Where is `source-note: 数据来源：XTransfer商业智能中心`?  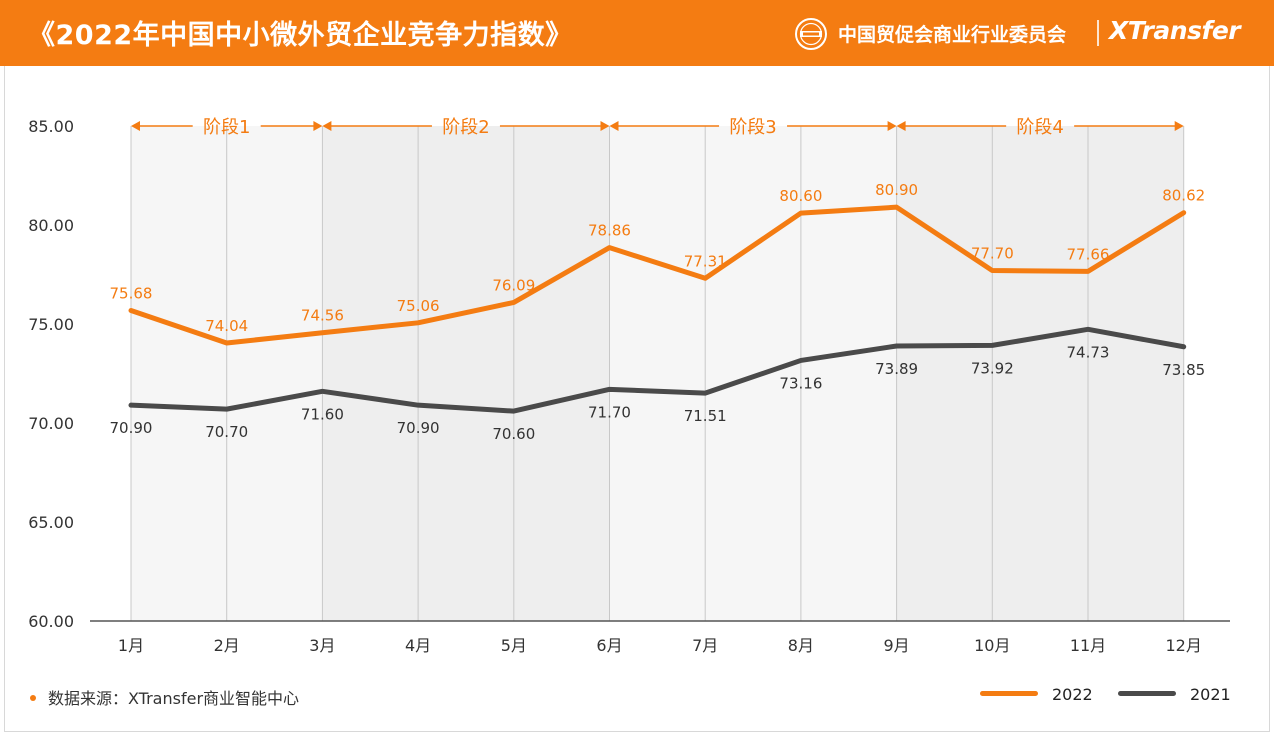 source-note: 数据来源：XTransfer商业智能中心 is located at coordinates (164, 697).